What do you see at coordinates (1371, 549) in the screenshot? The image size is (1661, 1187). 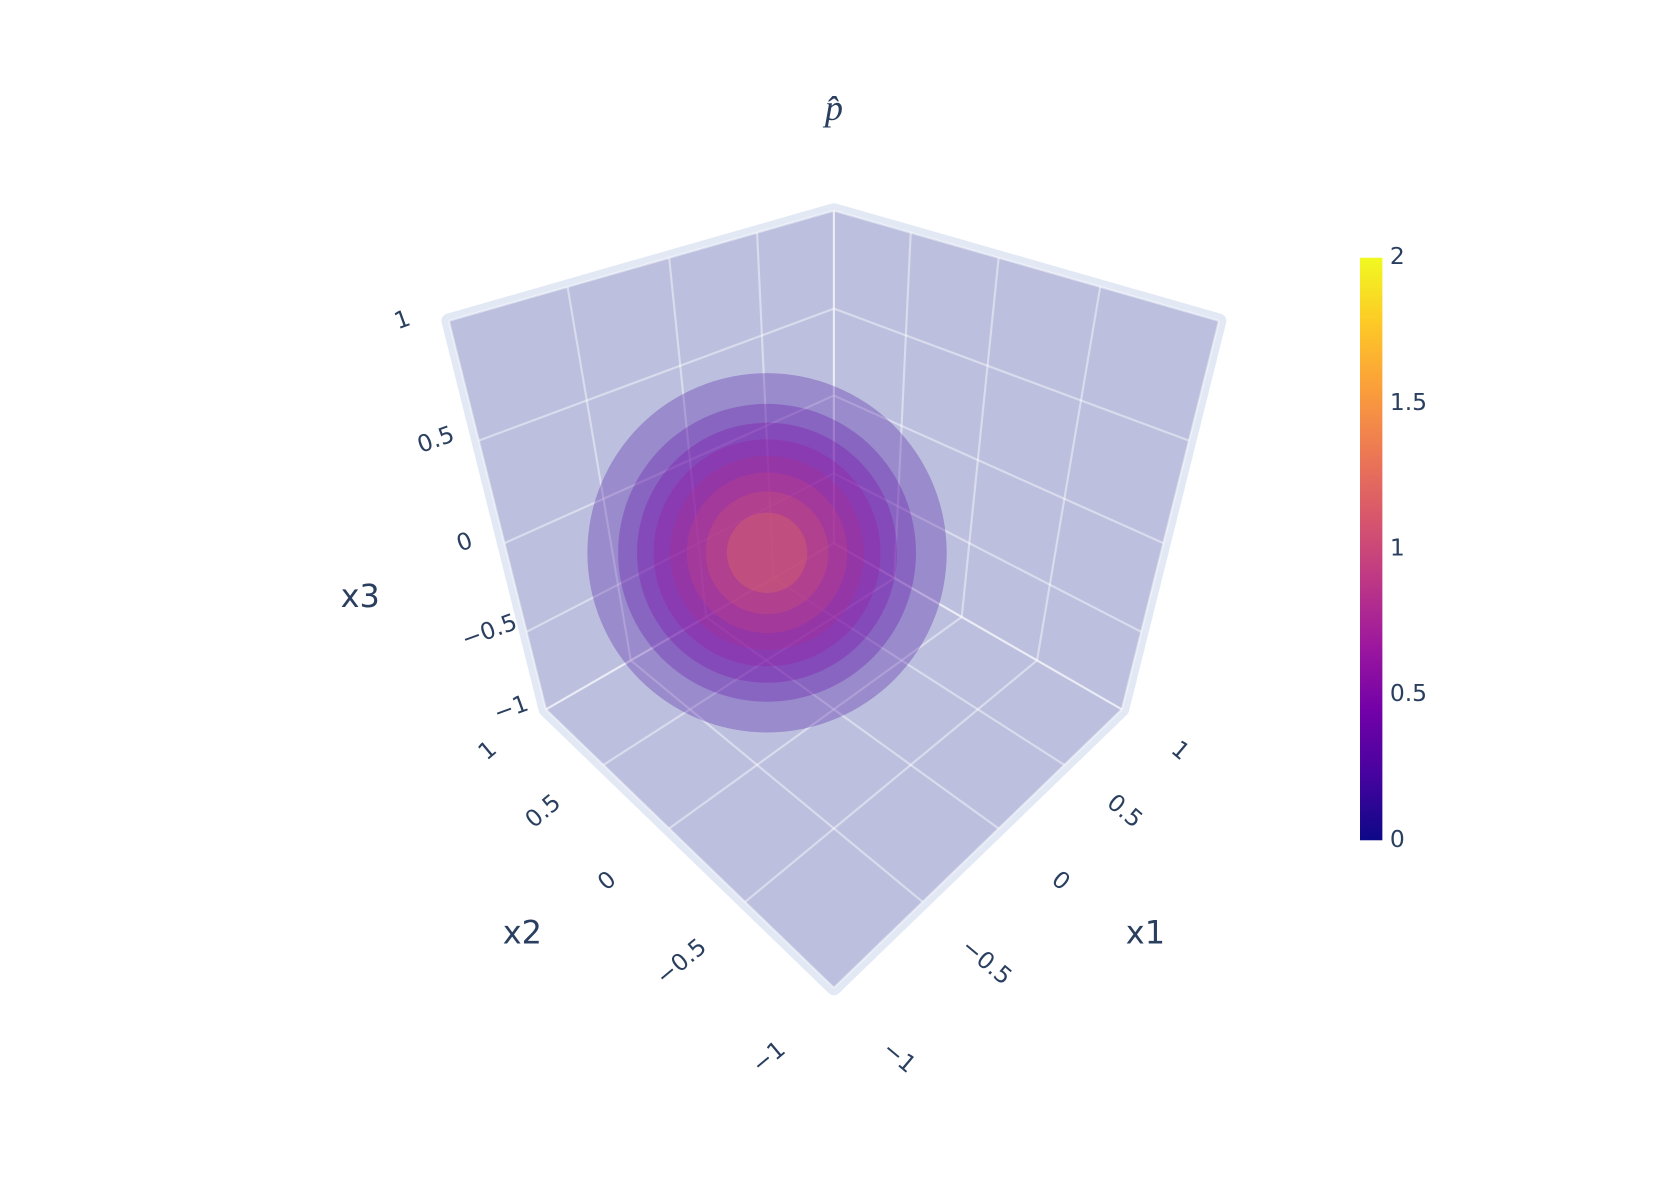 I see `colorbar` at bounding box center [1371, 549].